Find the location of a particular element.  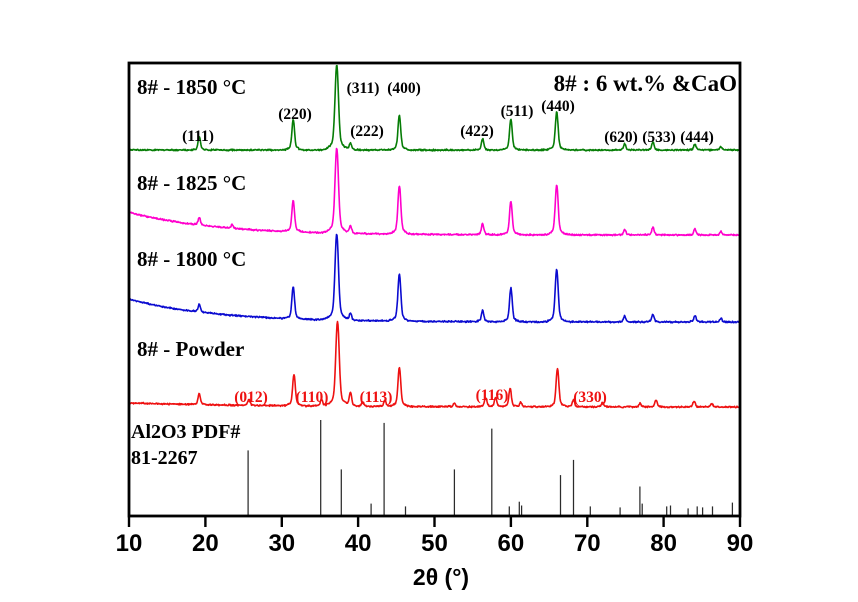

peak-label-spinel: (533) is located at coordinates (659, 137).